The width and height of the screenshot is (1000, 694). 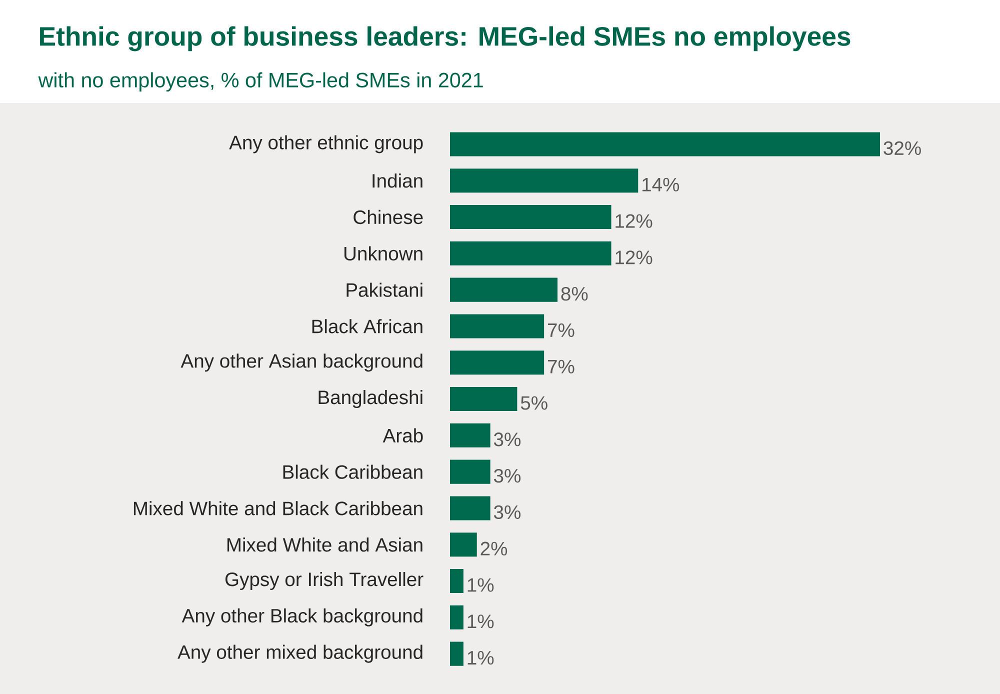 I want to click on y-tick-label: Unknown, so click(x=383, y=253).